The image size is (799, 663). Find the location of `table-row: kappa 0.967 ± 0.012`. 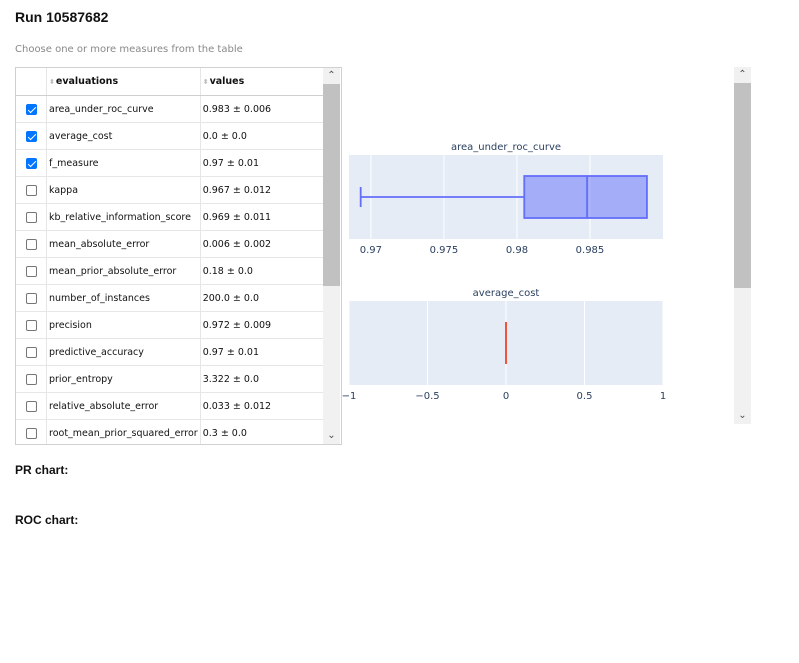

table-row: kappa 0.967 ± 0.012 is located at coordinates (176, 190).